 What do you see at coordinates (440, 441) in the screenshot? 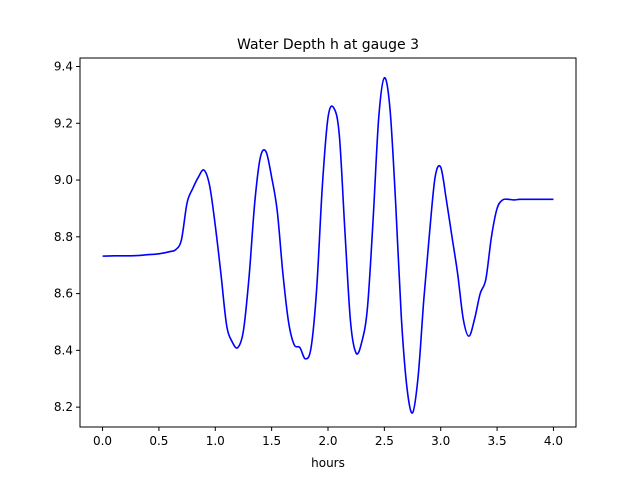
I see `x-tick-label: 3.0` at bounding box center [440, 441].